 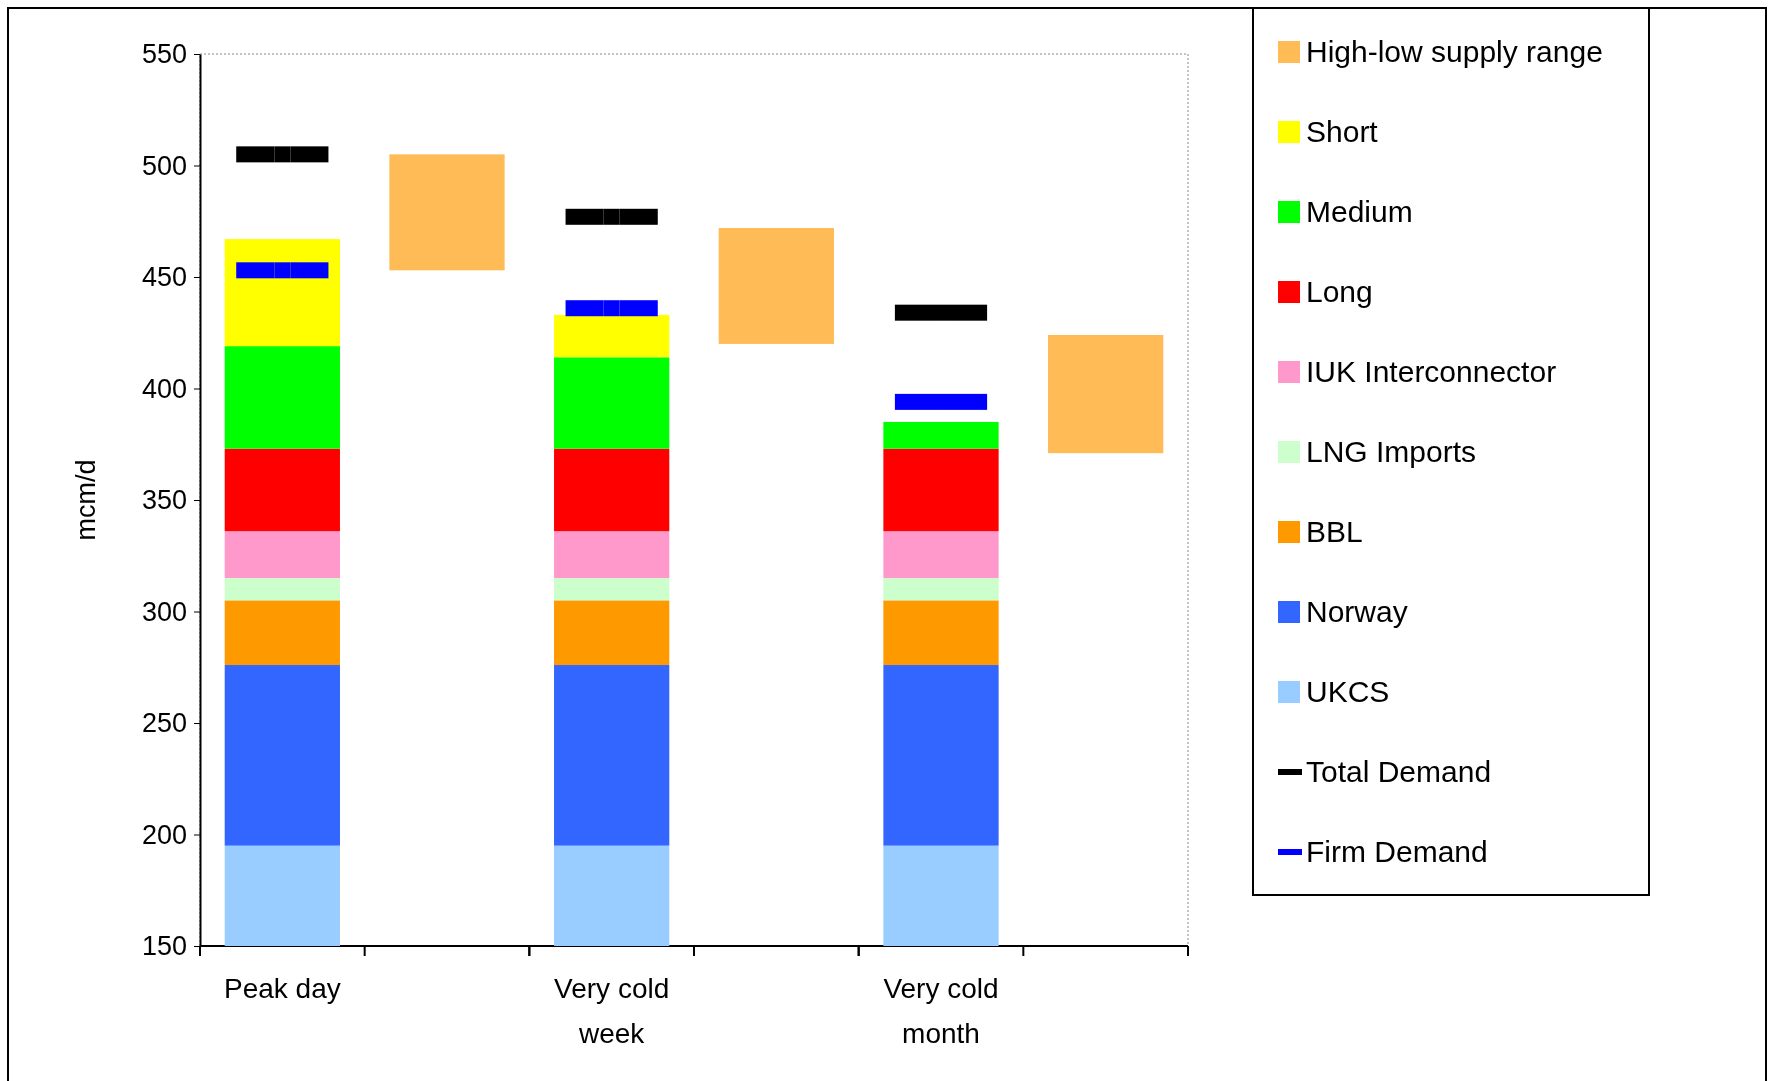 What do you see at coordinates (1357, 611) in the screenshot?
I see `legend-label: Norway` at bounding box center [1357, 611].